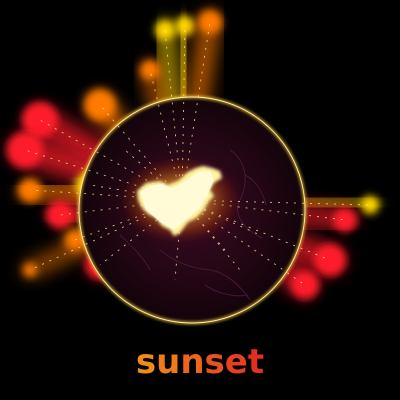 The width and height of the screenshot is (400, 400). Describe the element at coordinates (168, 362) in the screenshot. I see `caption-letter: u` at that location.